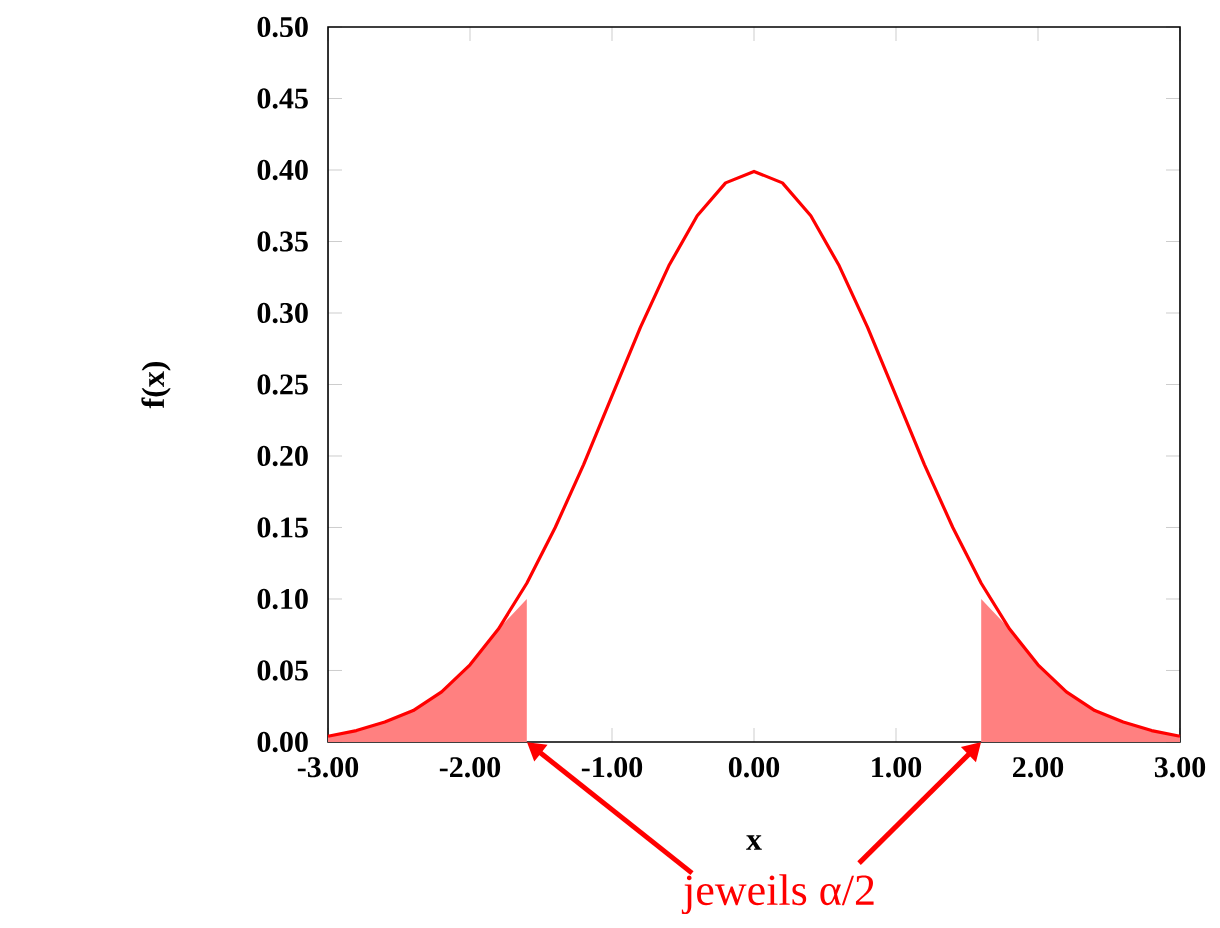 Image resolution: width=1220 pixels, height=928 pixels. What do you see at coordinates (282, 384) in the screenshot?
I see `y-tick-label: 0.25` at bounding box center [282, 384].